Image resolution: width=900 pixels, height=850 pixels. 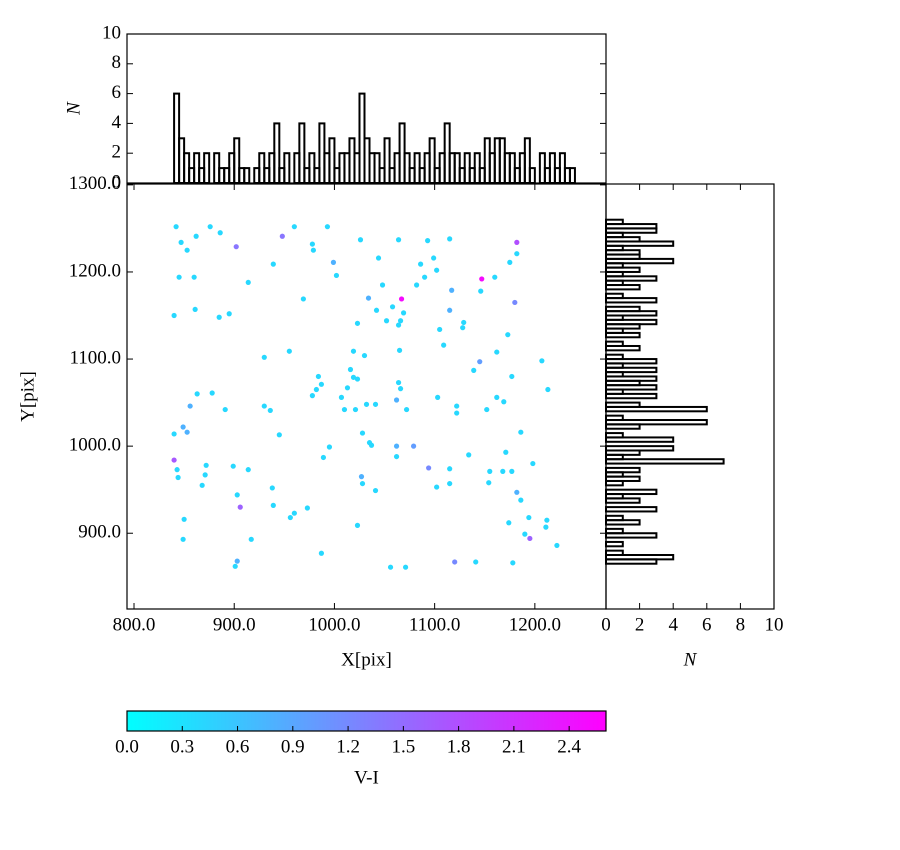 What do you see at coordinates (514, 746) in the screenshot?
I see `colorbar-tick-label: 2.1` at bounding box center [514, 746].